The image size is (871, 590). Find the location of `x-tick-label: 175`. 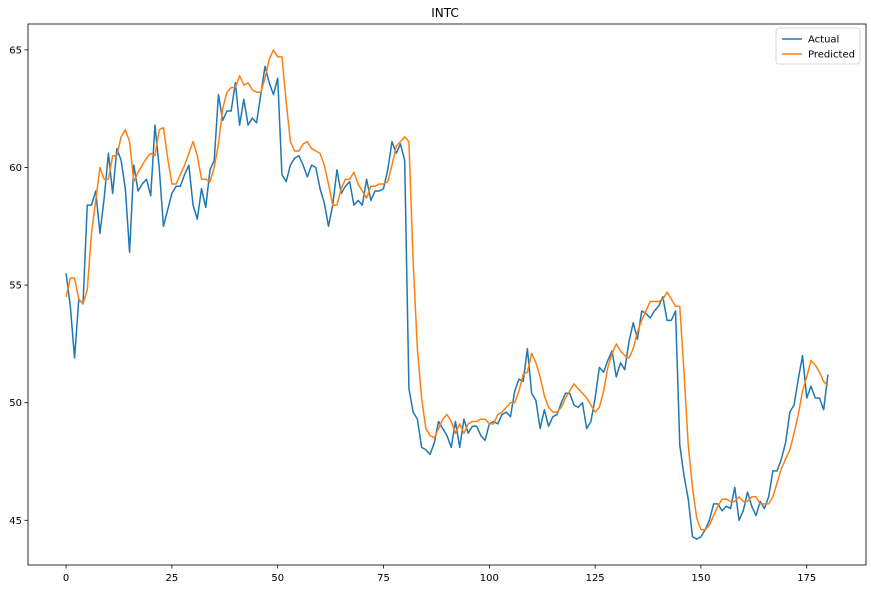

x-tick-label: 175 is located at coordinates (806, 578).